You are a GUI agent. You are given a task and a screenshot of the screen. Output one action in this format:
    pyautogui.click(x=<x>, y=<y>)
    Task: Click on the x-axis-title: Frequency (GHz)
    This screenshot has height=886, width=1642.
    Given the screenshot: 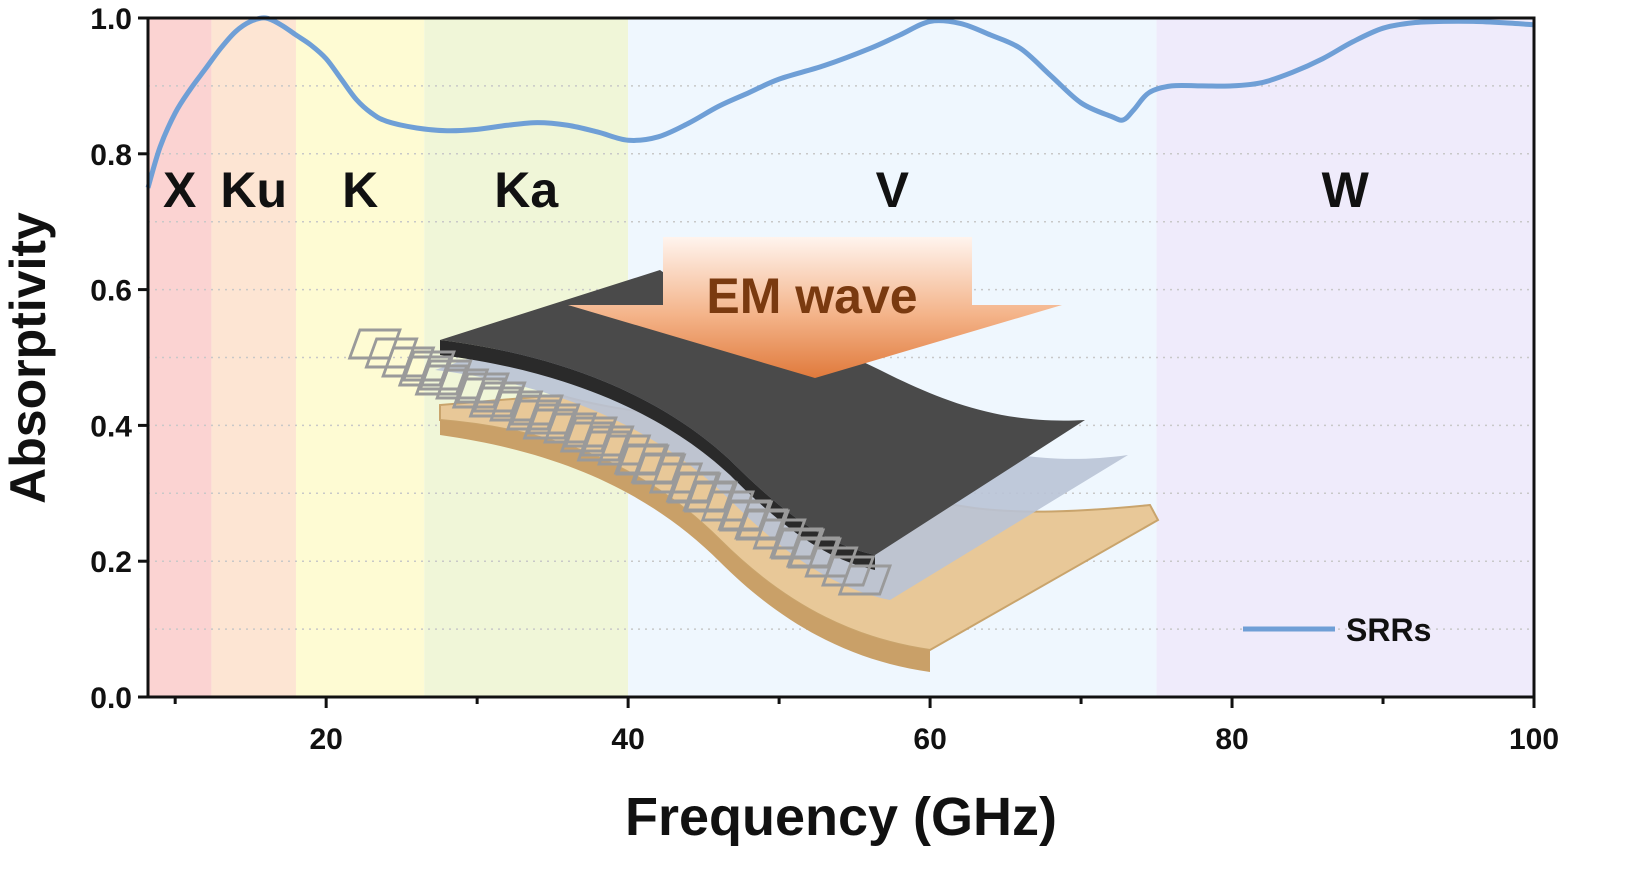 What is the action you would take?
    pyautogui.click(x=841, y=817)
    